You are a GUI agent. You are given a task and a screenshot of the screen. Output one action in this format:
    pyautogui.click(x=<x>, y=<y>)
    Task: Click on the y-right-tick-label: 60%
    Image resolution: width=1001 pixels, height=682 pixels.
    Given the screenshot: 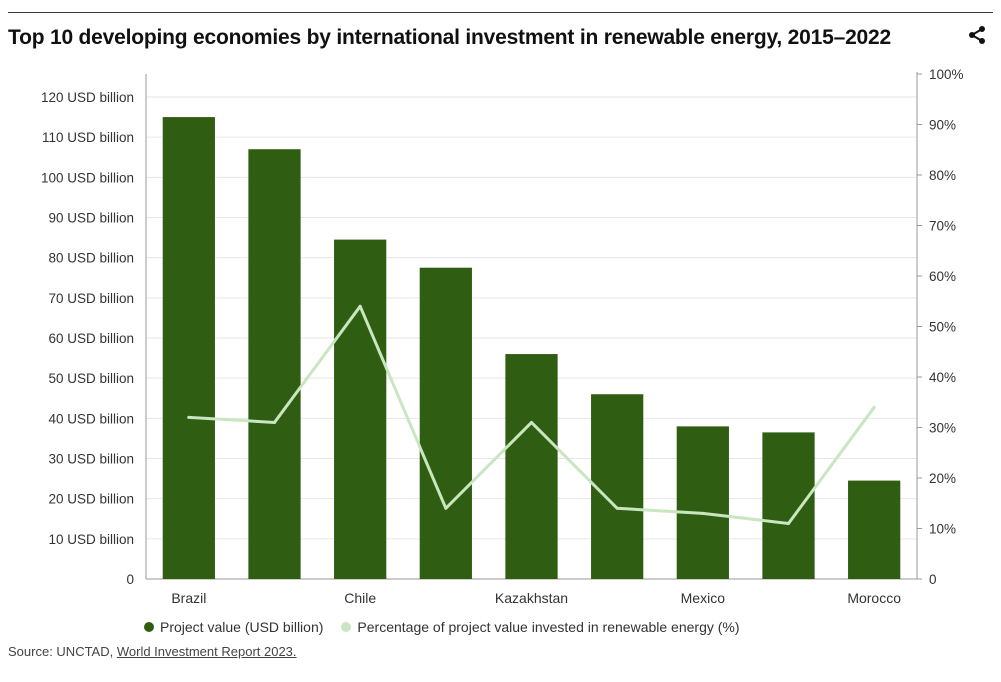 What is the action you would take?
    pyautogui.click(x=942, y=276)
    